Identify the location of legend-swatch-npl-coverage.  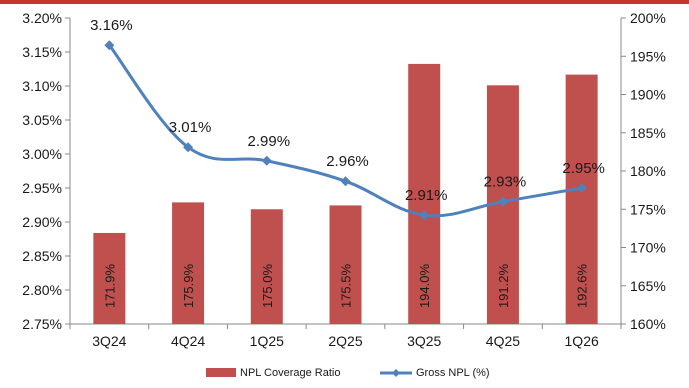
(221, 372).